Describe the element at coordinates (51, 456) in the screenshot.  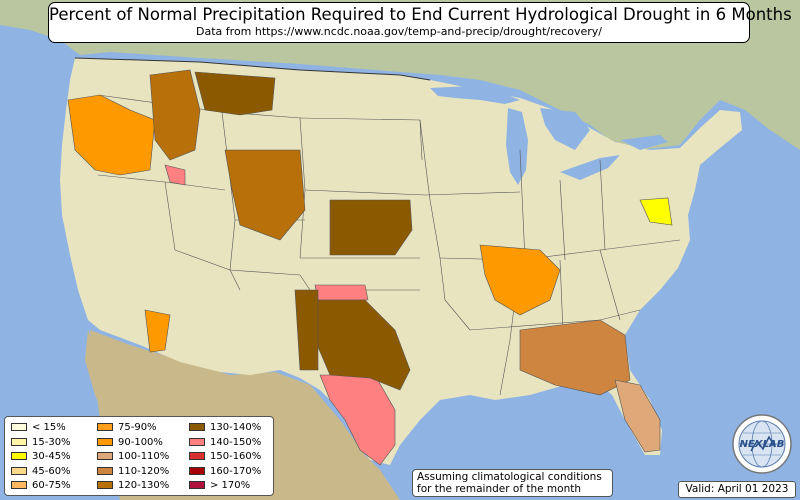
I see `legend-label: 30-45%` at that location.